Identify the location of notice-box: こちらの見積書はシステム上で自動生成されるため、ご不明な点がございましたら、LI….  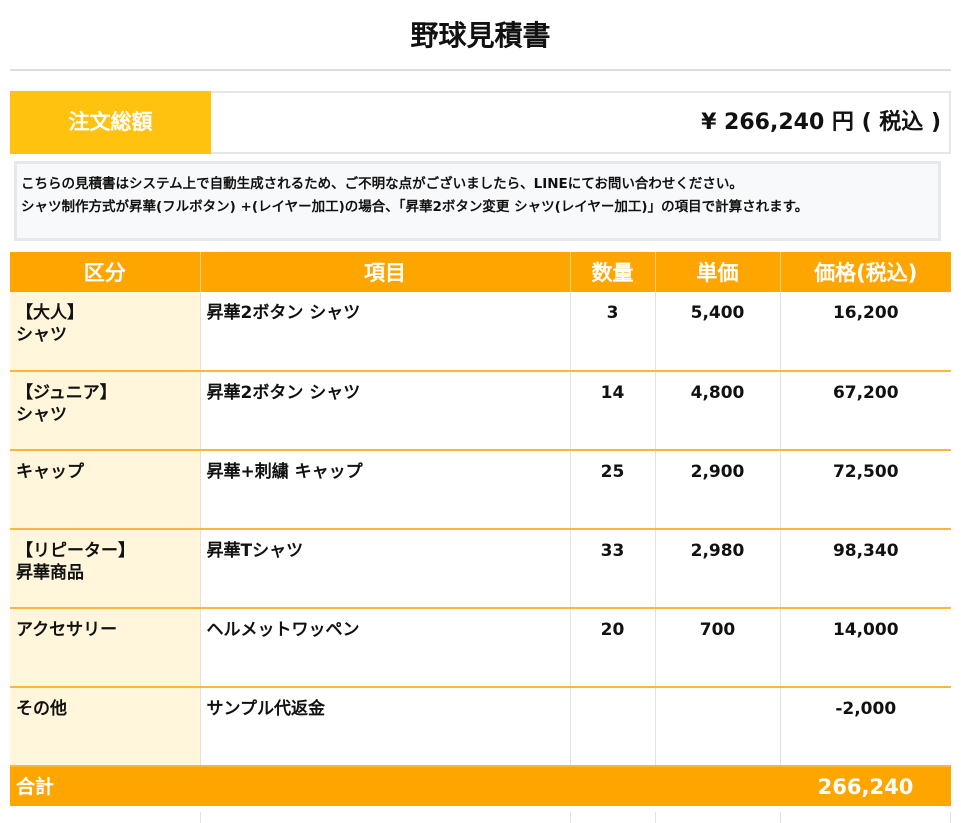
(477, 201).